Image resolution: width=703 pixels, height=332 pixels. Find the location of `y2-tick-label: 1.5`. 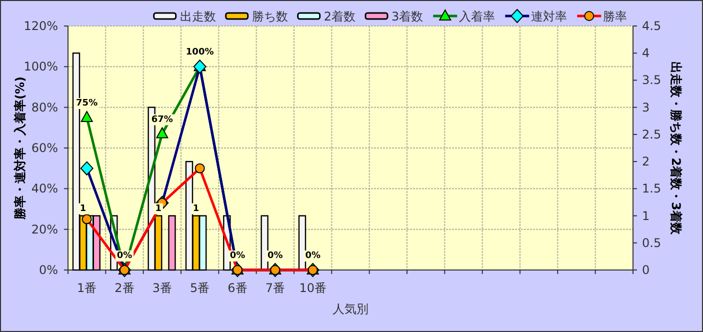

y2-tick-label: 1.5 is located at coordinates (652, 189).